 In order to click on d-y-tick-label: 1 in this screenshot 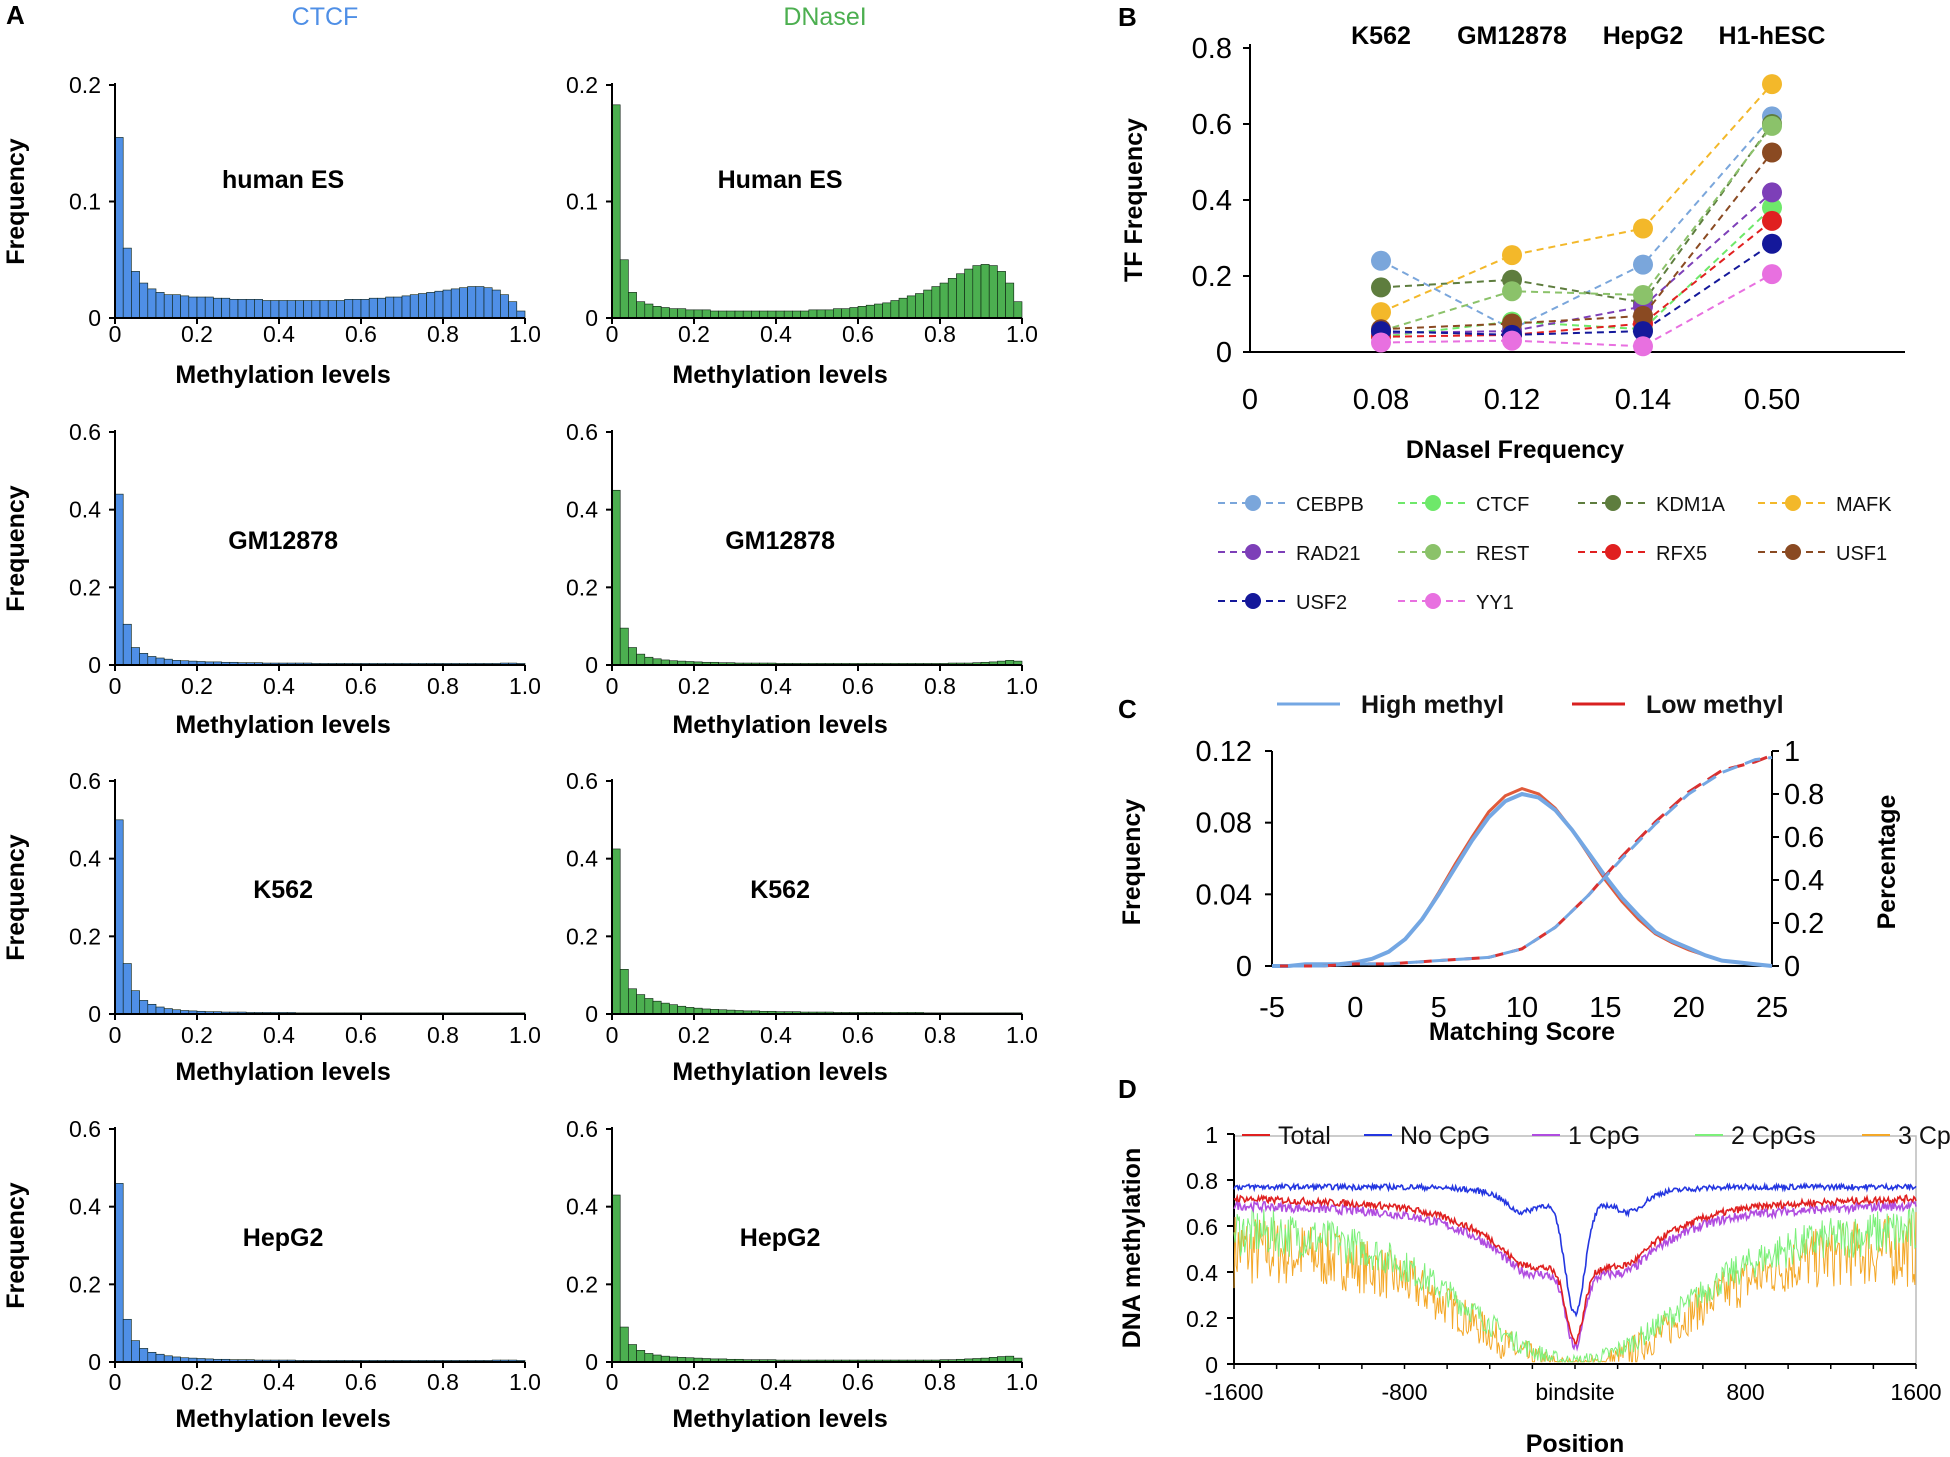, I will do `click(1211, 1135)`.